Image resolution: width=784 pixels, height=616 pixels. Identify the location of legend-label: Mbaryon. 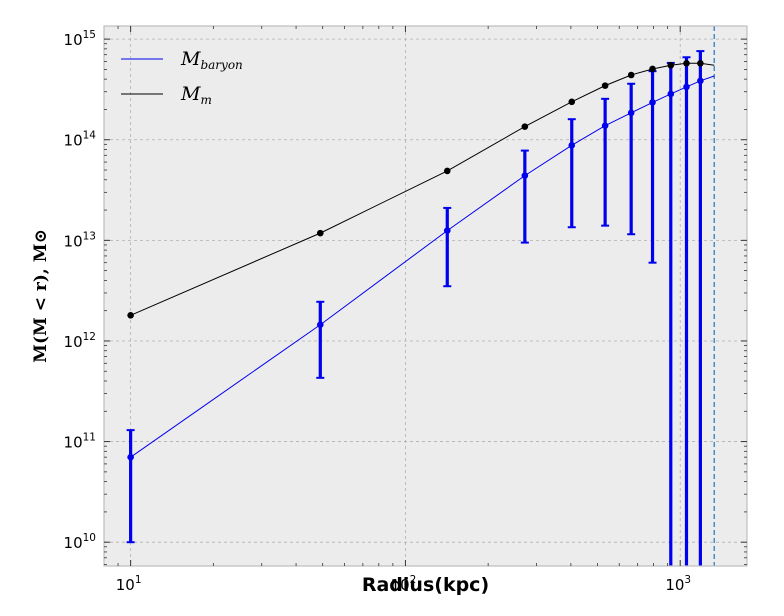
(211, 60).